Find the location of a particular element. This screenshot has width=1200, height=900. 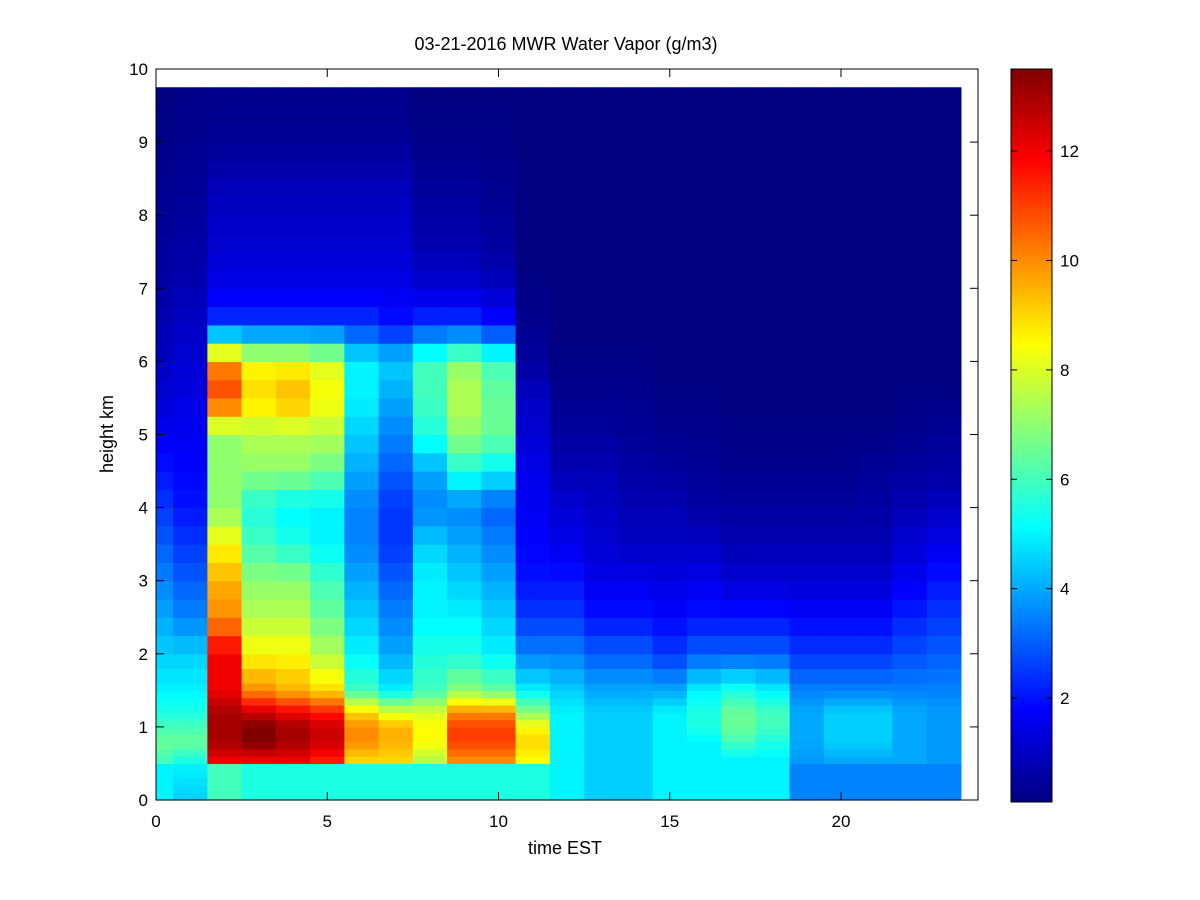

y-tick-label: 9 is located at coordinates (143, 142).